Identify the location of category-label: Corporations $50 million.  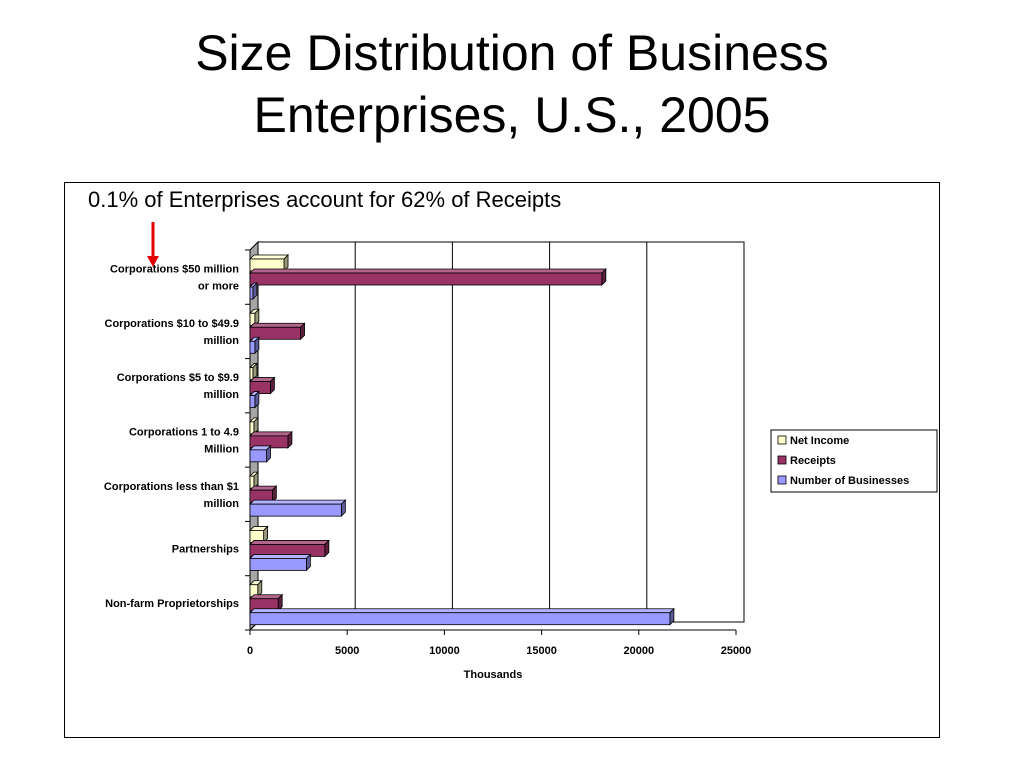
(174, 270).